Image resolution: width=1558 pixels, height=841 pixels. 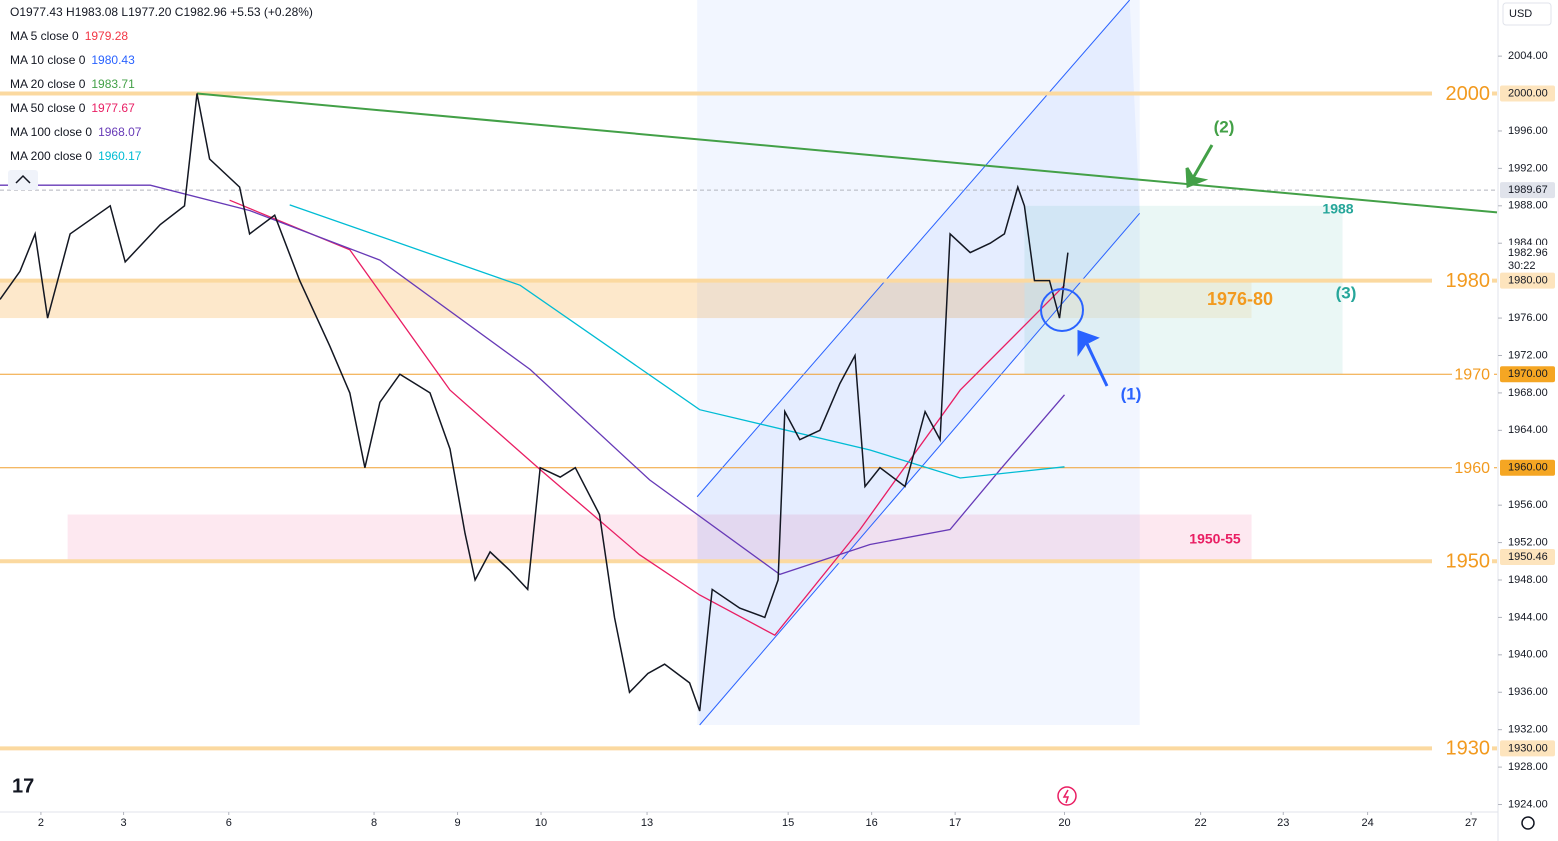 I want to click on collapse-legend, so click(x=23, y=180).